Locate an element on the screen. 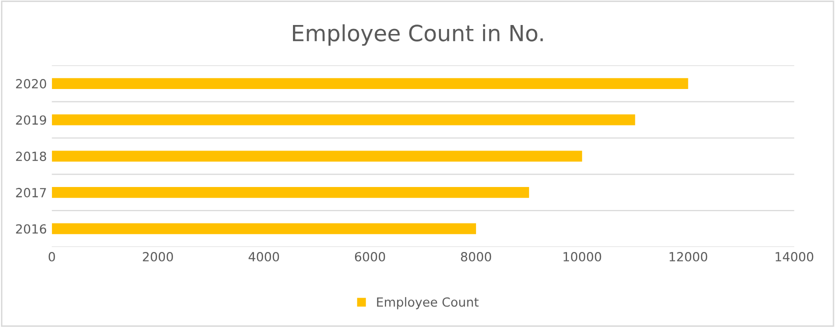 This screenshot has height=327, width=836. x-tick-label: 10000 is located at coordinates (583, 257).